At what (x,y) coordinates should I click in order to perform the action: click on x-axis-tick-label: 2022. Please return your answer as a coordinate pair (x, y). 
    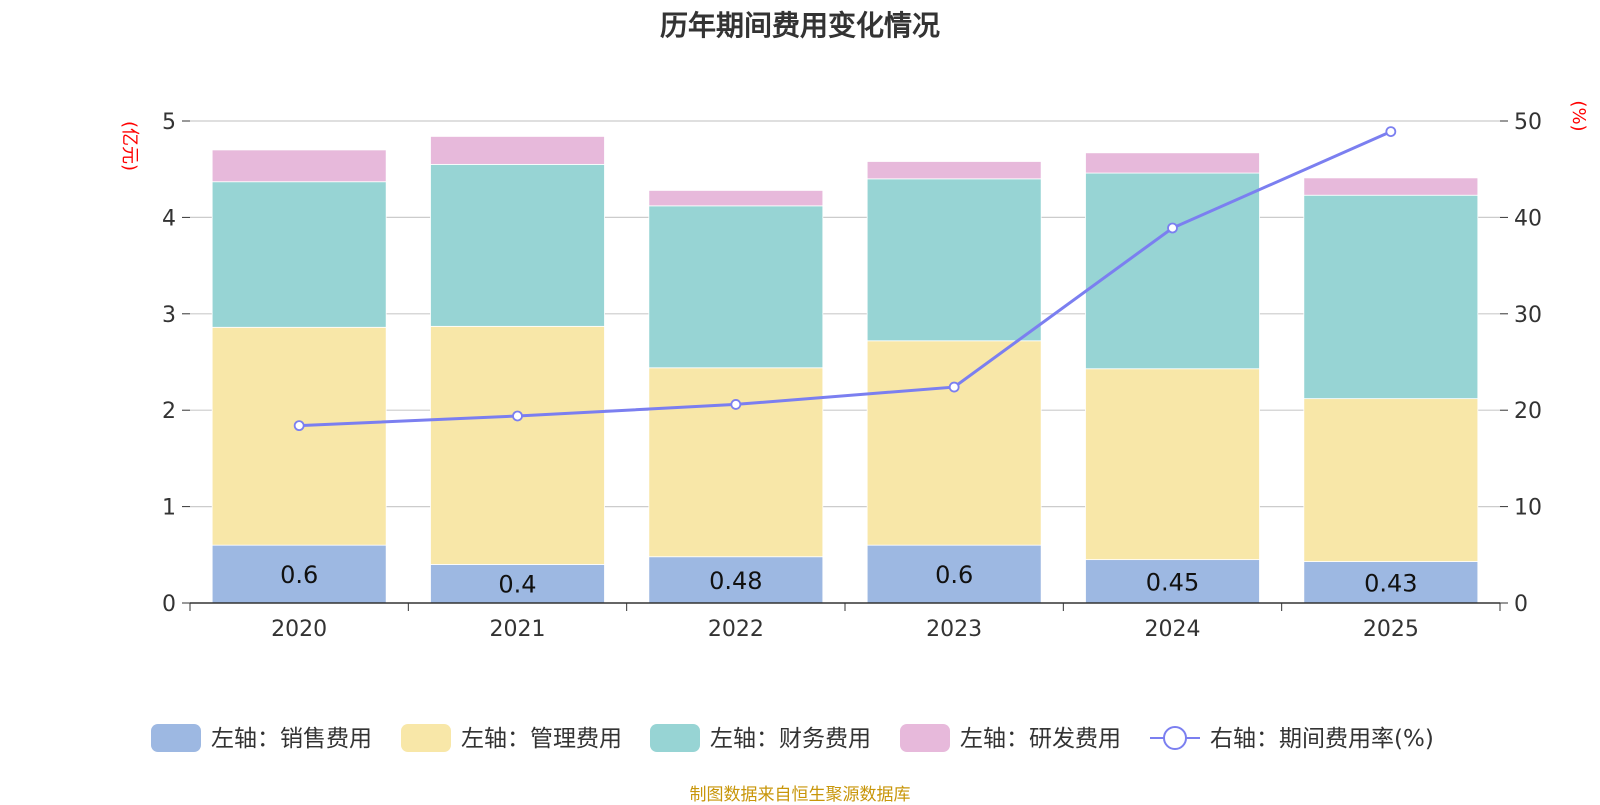
    Looking at the image, I should click on (736, 629).